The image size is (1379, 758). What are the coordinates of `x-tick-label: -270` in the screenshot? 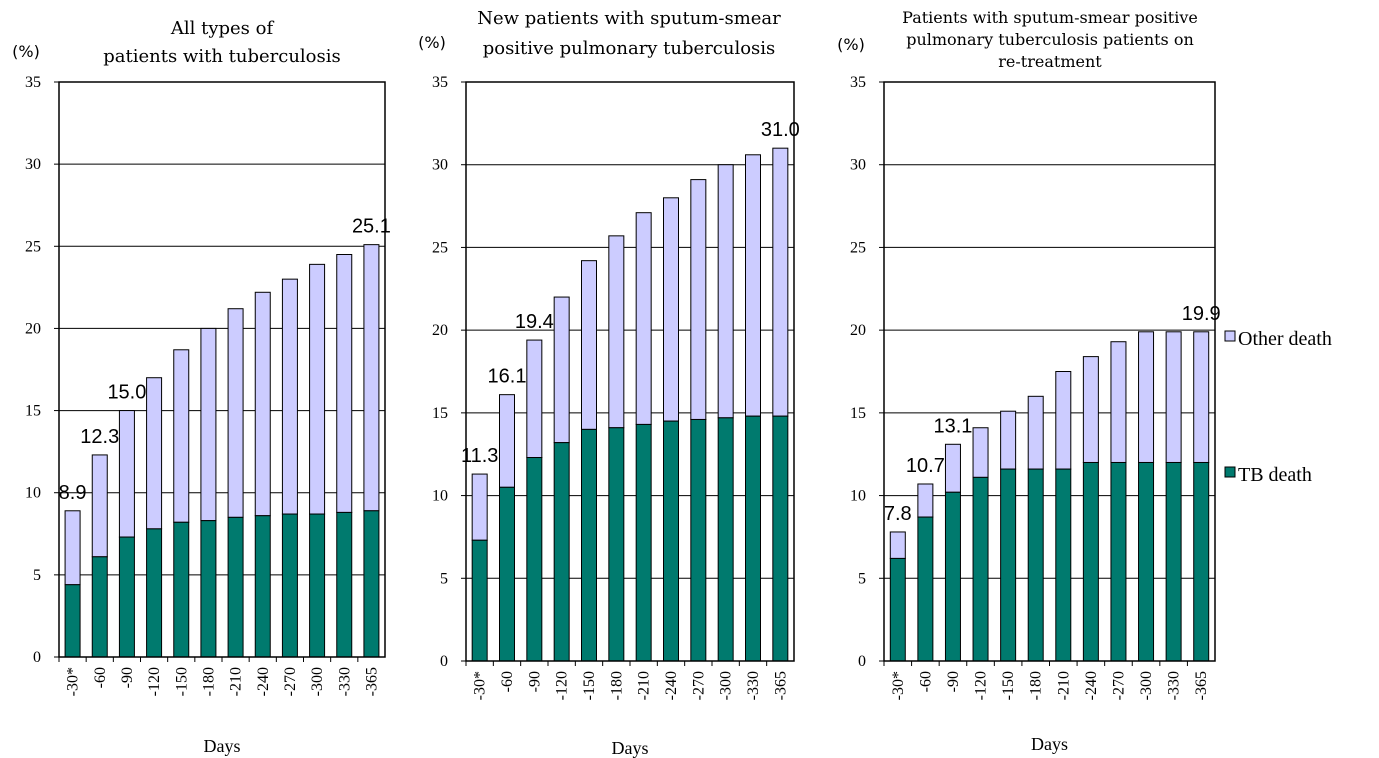 It's located at (290, 681).